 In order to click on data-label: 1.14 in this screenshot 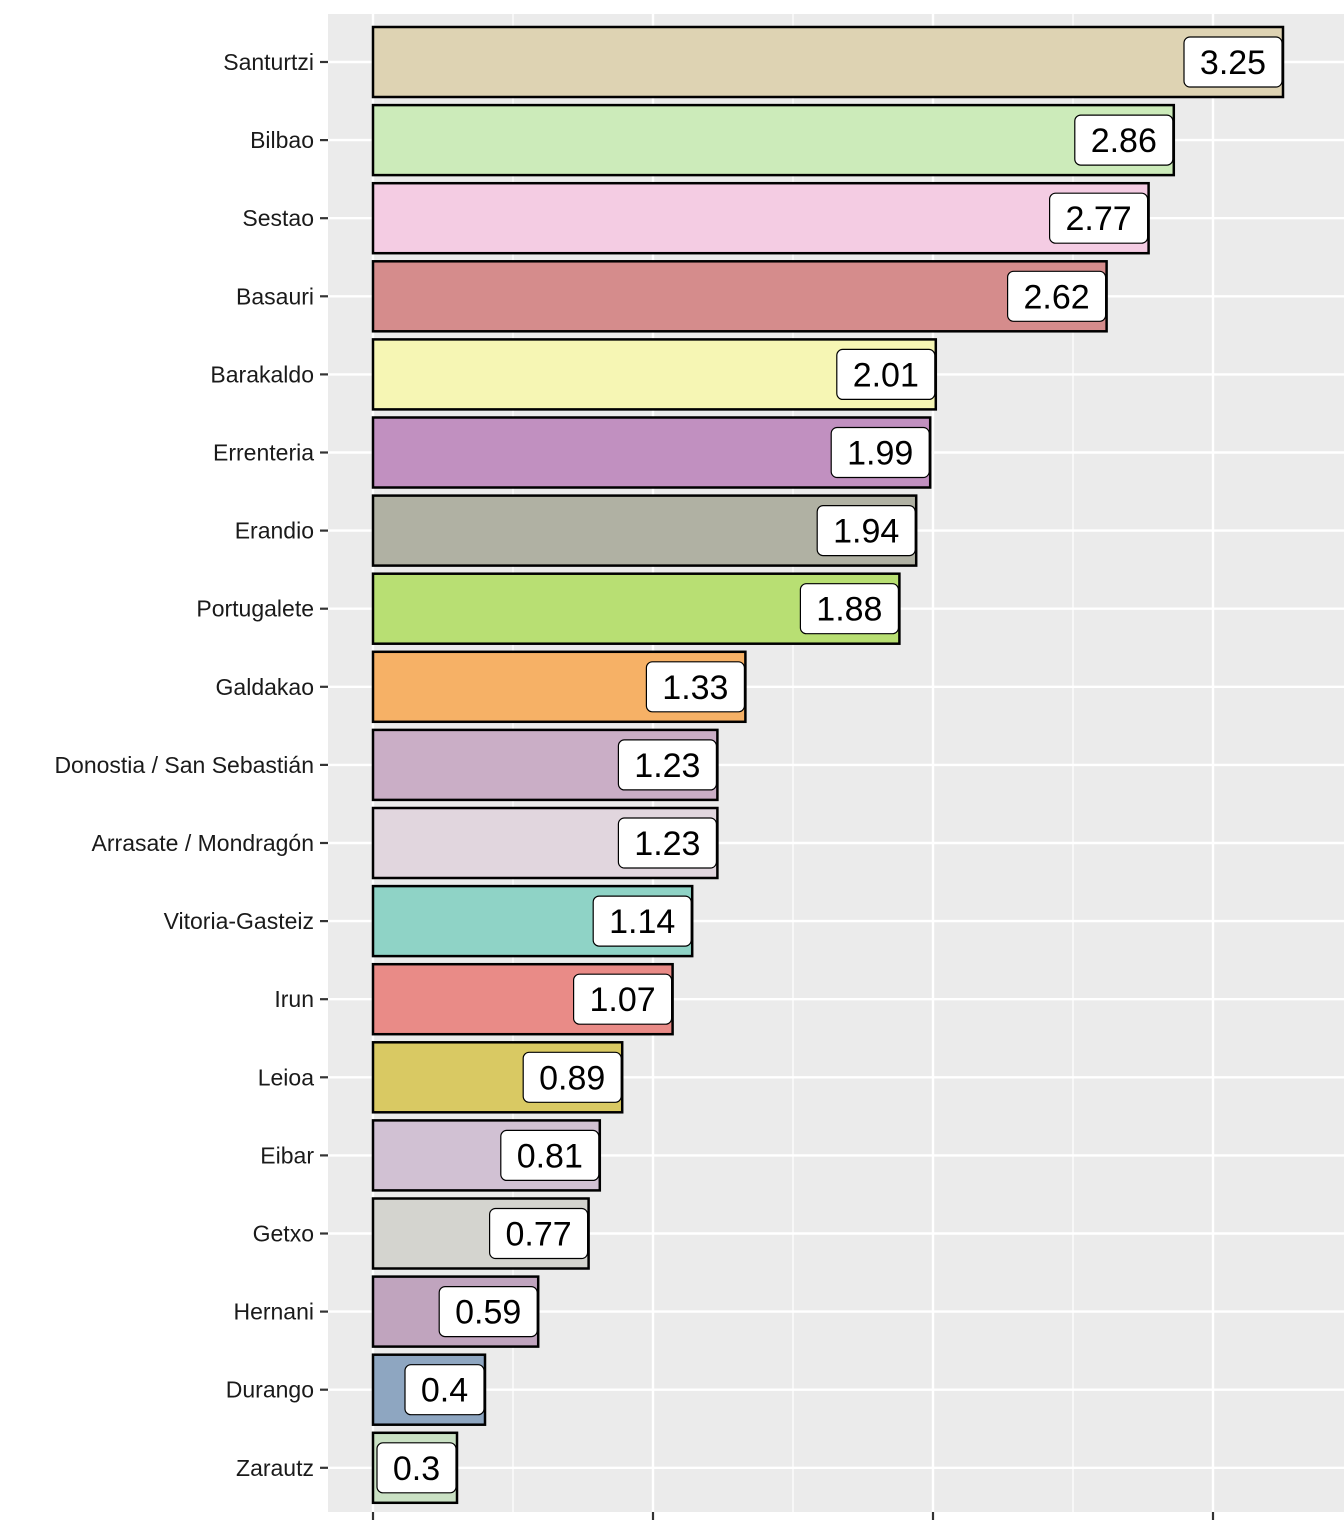, I will do `click(642, 921)`.